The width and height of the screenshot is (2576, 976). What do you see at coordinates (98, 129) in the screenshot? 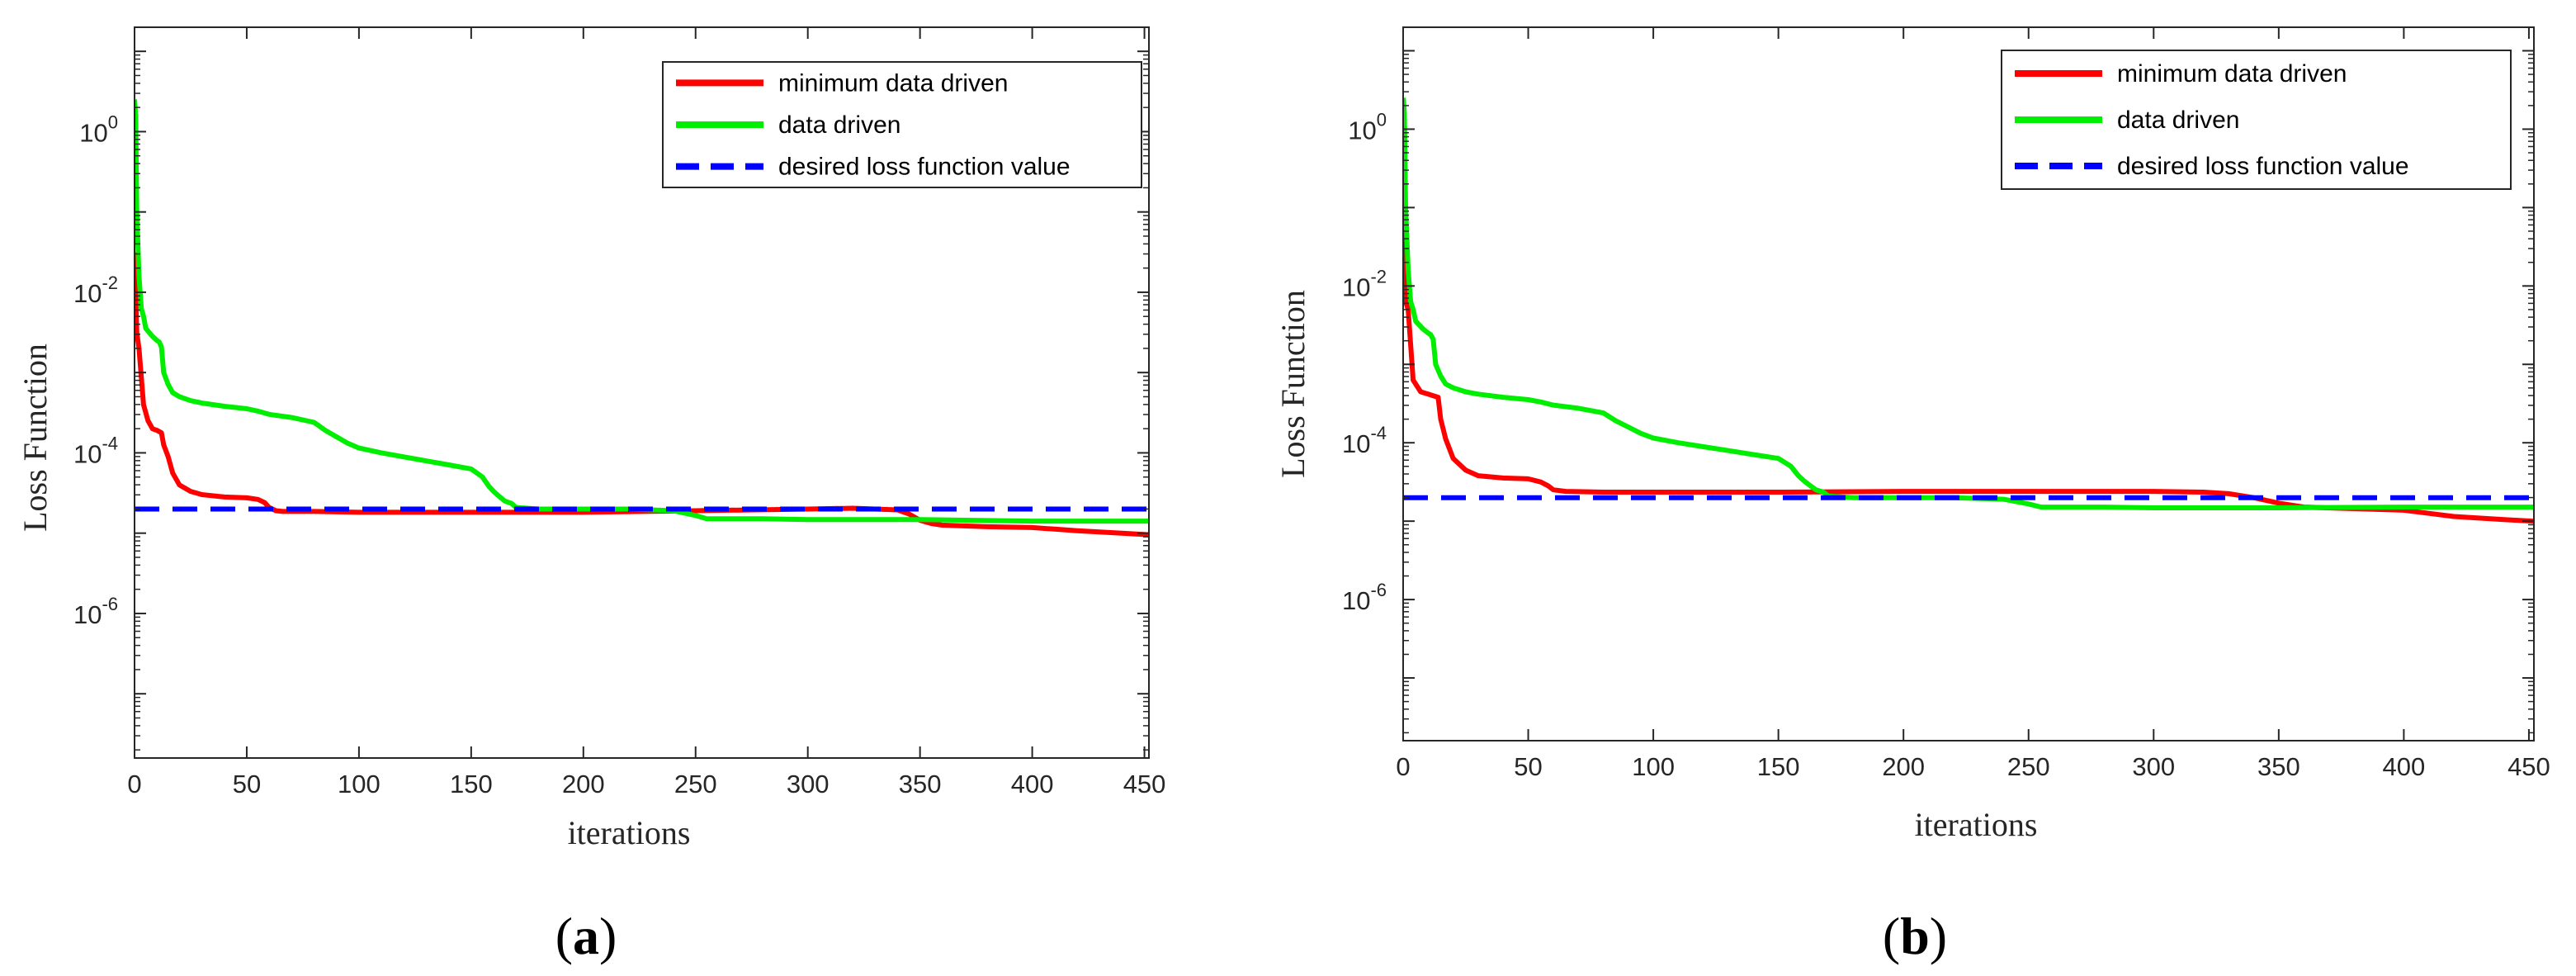
I see `y-tick-label-a: 10⁰` at bounding box center [98, 129].